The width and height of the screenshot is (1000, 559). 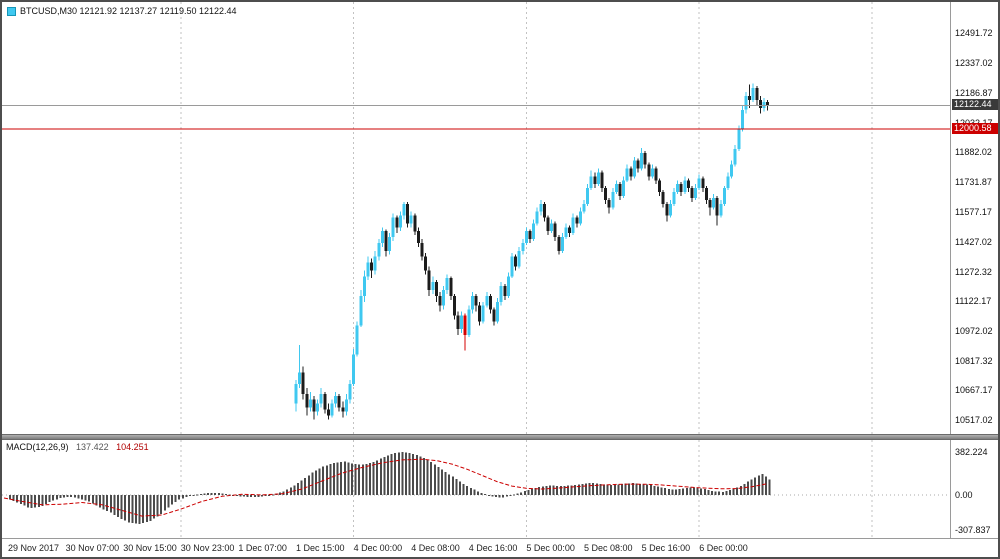 I want to click on macd-main-value: 137.422, so click(x=92, y=447).